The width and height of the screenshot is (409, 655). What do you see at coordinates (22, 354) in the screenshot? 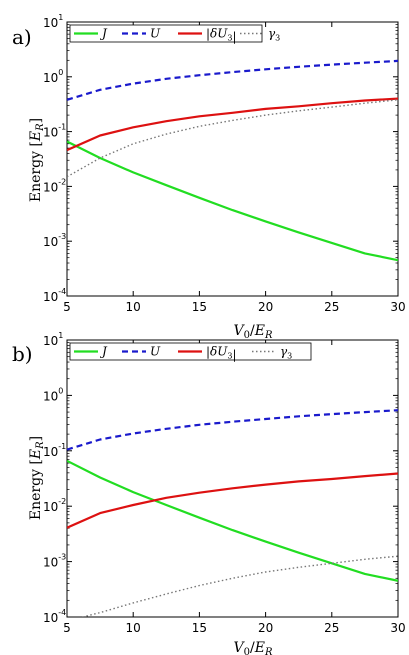
I see `panel-label: b)` at bounding box center [22, 354].